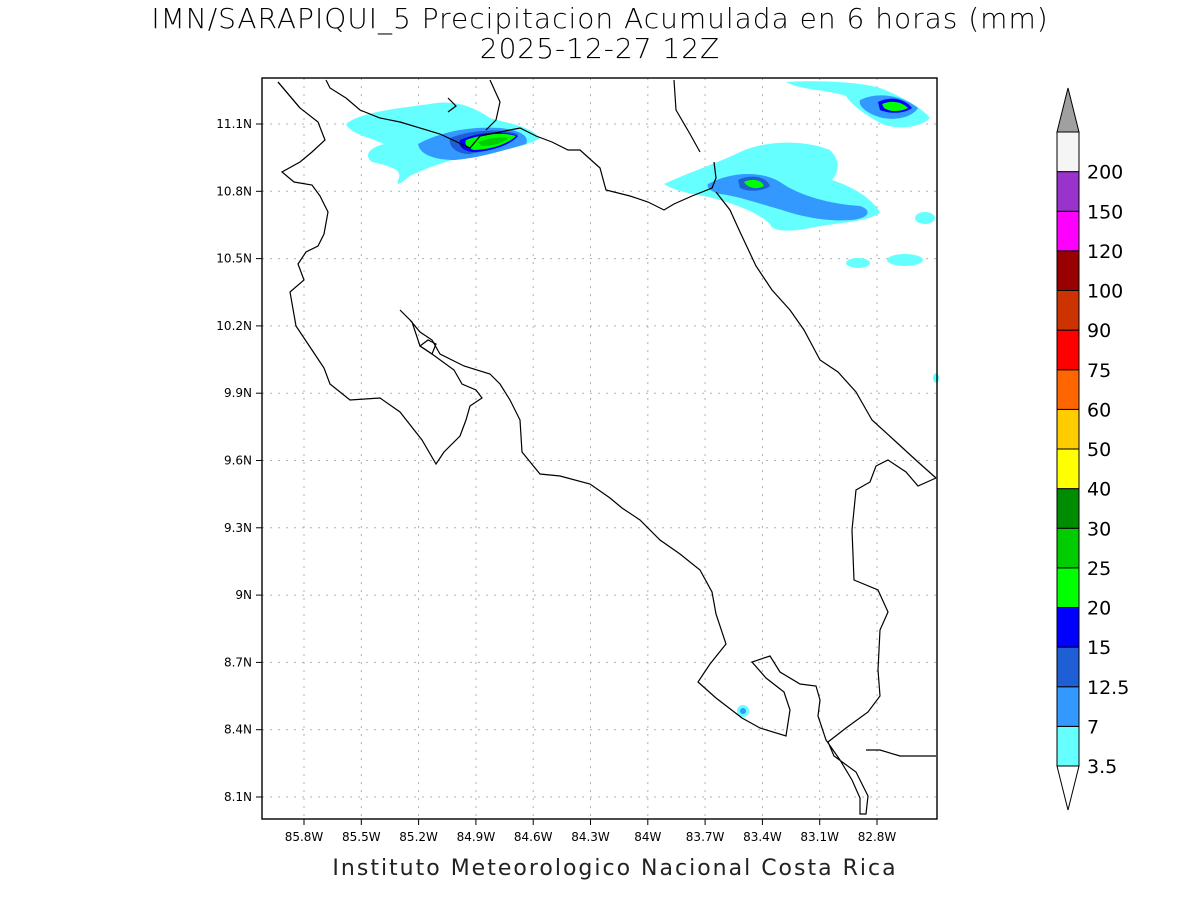  Describe the element at coordinates (762, 837) in the screenshot. I see `lon-tick-label: 83.4W` at that location.